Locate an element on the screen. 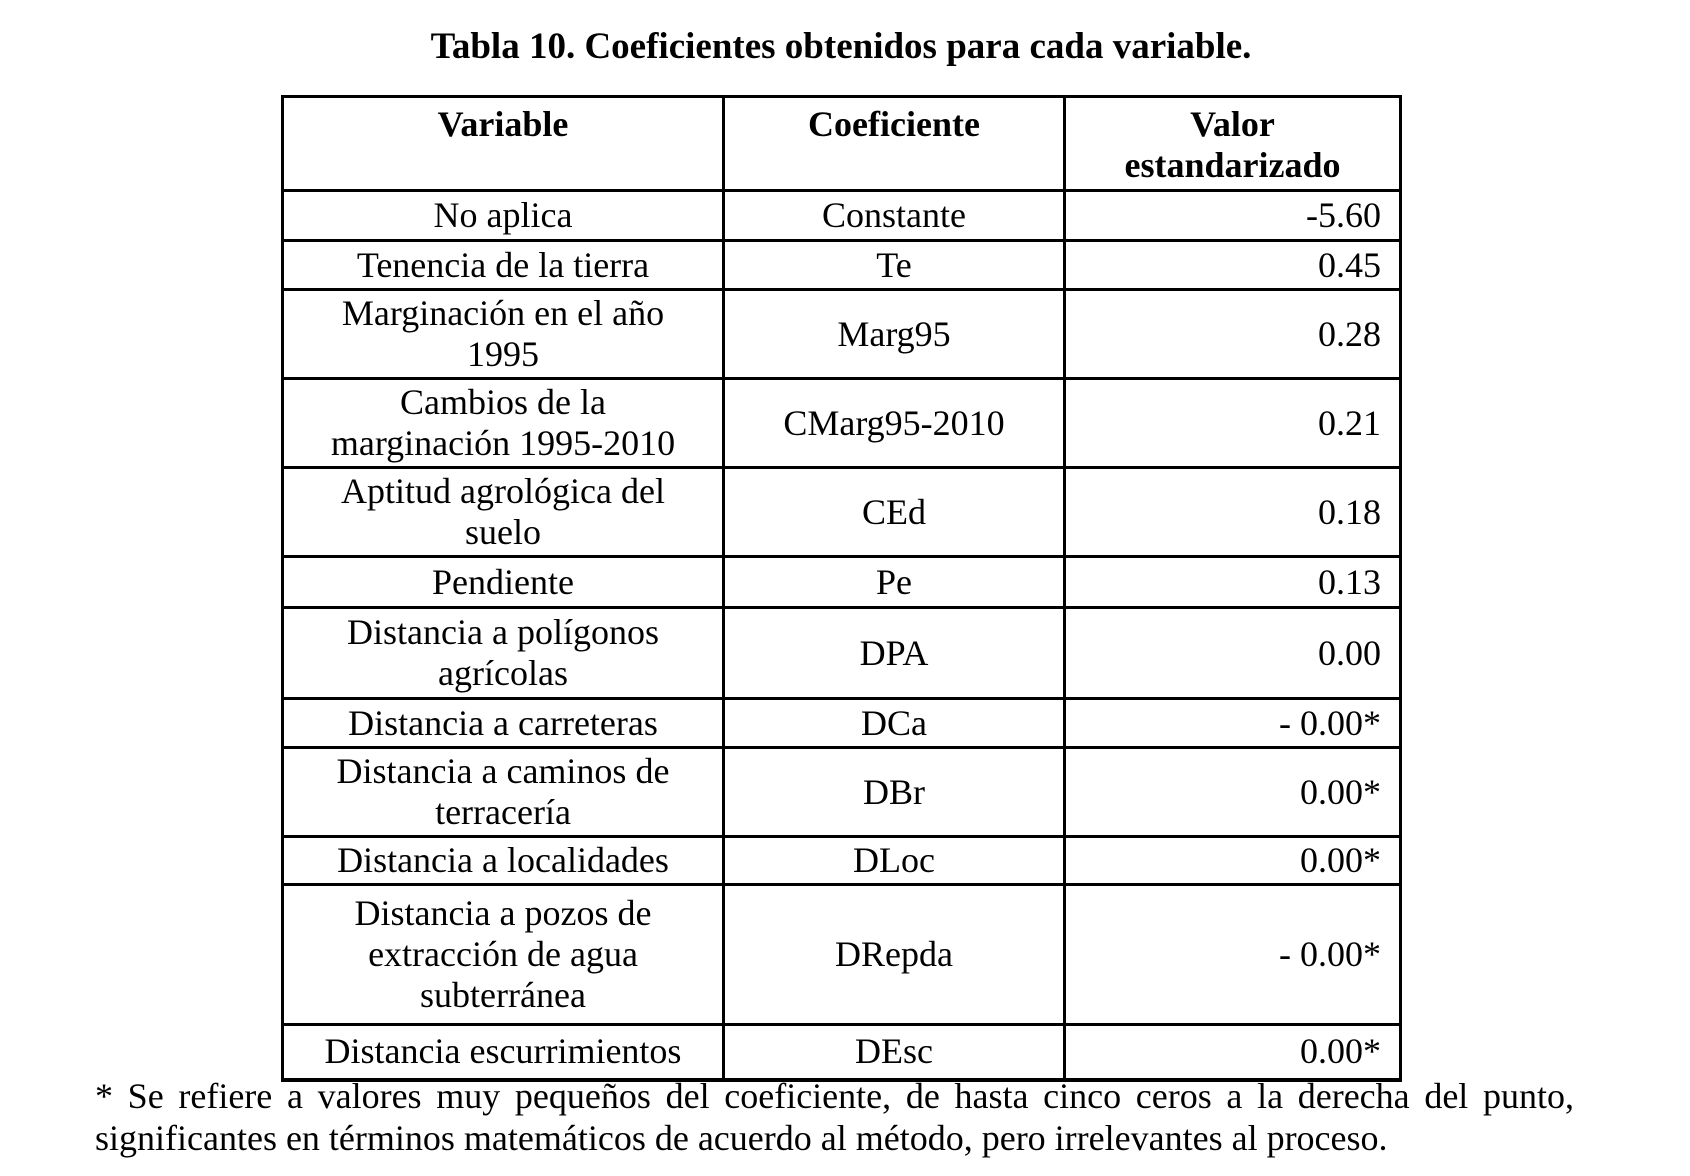  cell-coeficiente: DRepda is located at coordinates (894, 954).